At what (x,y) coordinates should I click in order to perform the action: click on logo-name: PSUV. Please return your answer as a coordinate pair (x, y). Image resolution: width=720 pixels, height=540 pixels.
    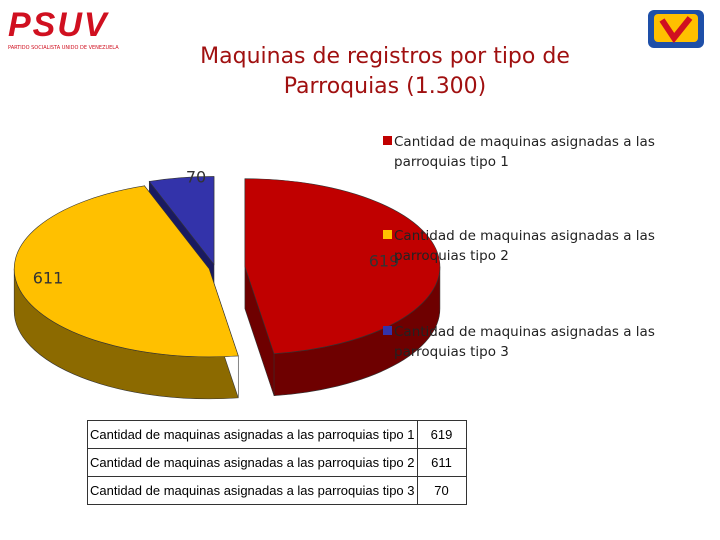
    Looking at the image, I should click on (58, 25).